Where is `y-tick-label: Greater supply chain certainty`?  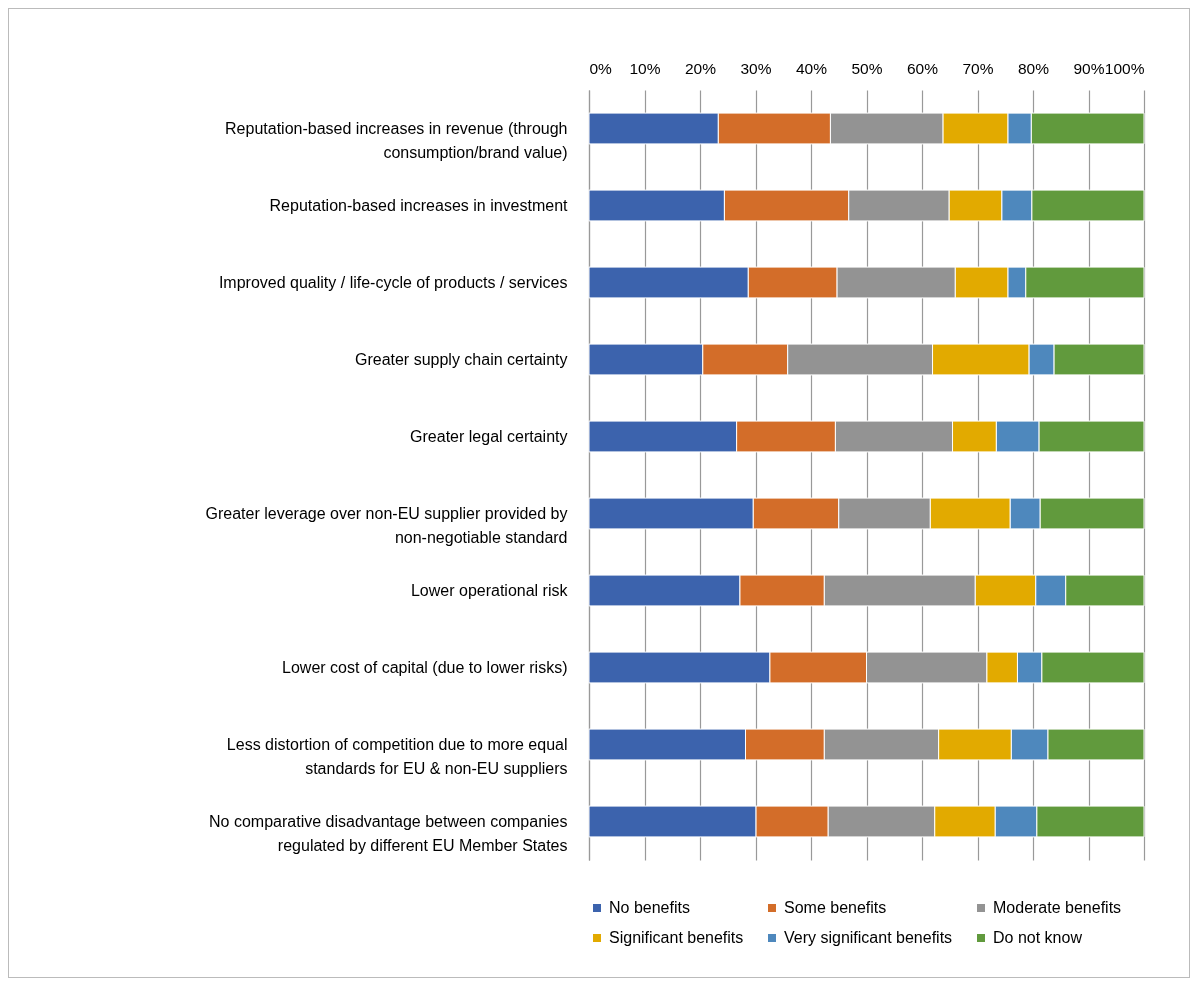
y-tick-label: Greater supply chain certainty is located at coordinates (461, 359).